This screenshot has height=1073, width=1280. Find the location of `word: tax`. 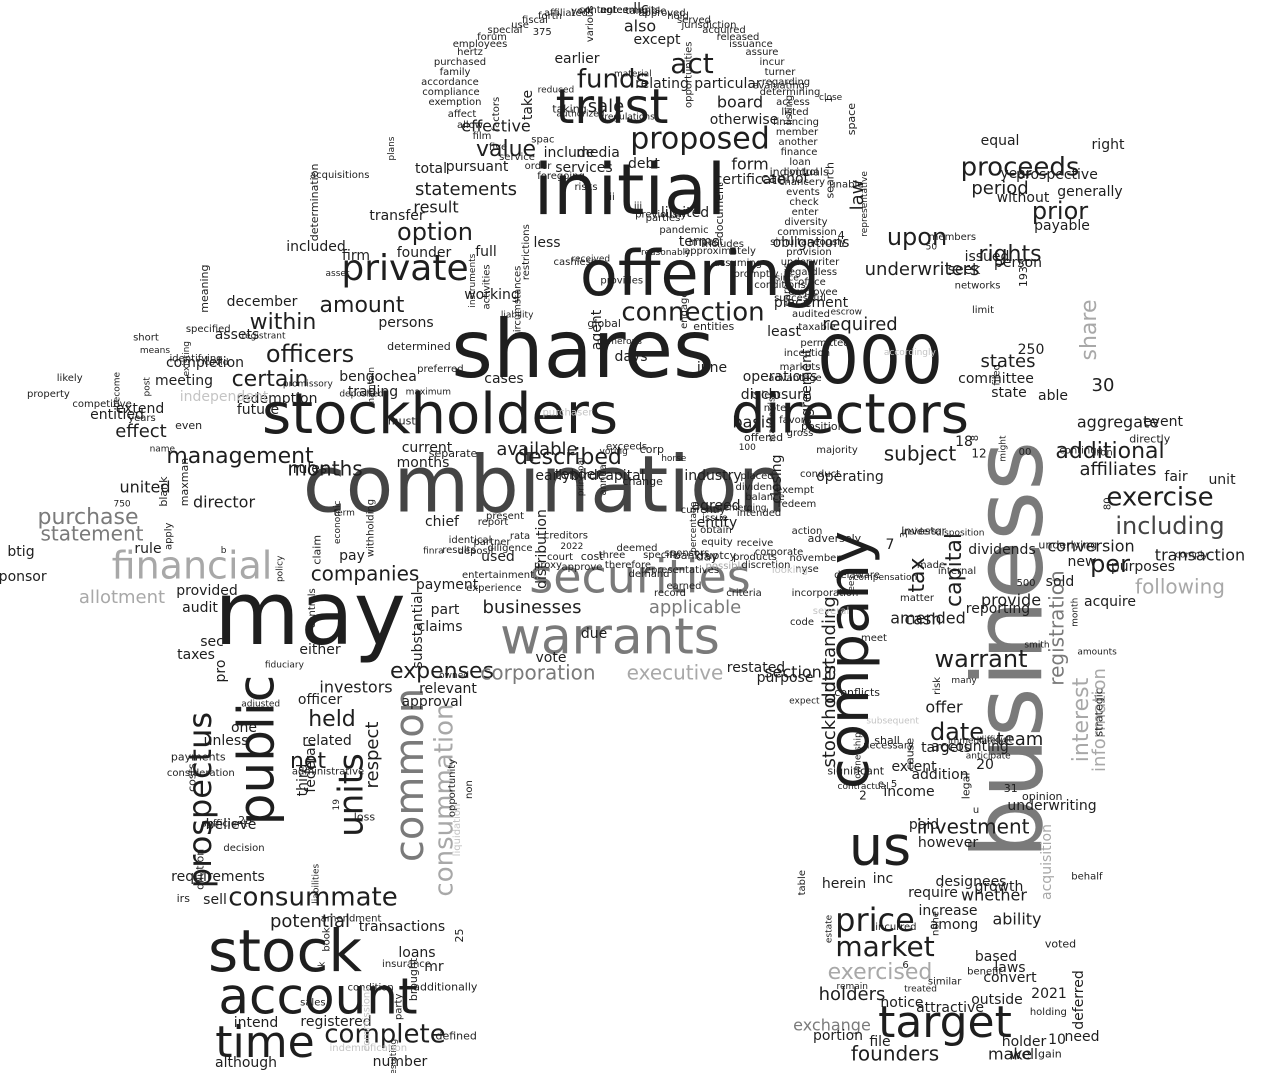

word: tax is located at coordinates (917, 574).